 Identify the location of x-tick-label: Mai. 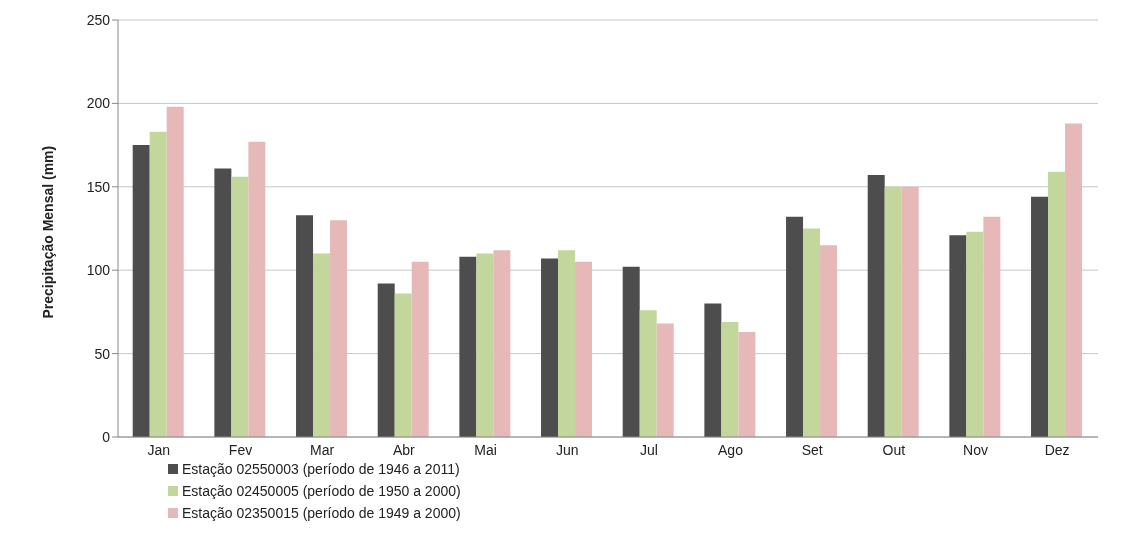
(485, 449).